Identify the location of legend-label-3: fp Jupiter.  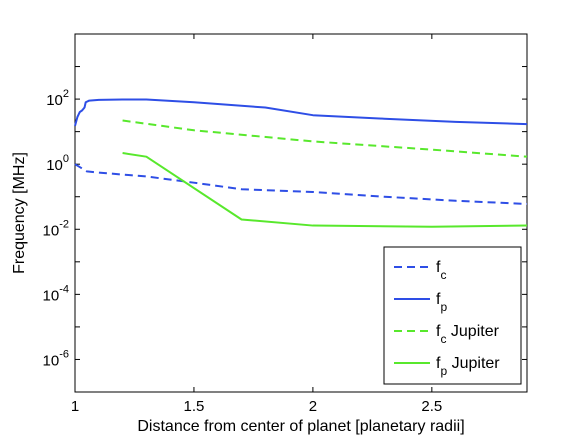
(468, 366).